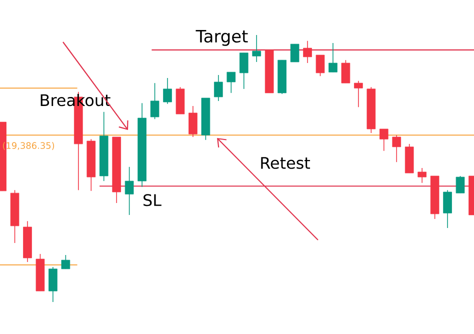 The image size is (474, 334). Describe the element at coordinates (285, 163) in the screenshot. I see `annotation: Retest` at that location.